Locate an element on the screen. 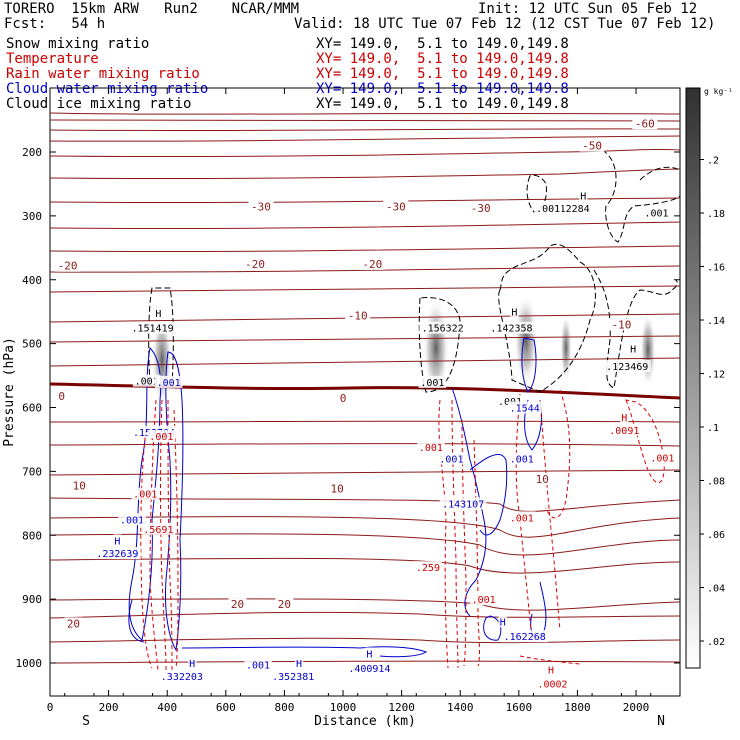 The image size is (740, 740). max-label: .259 is located at coordinates (428, 568).